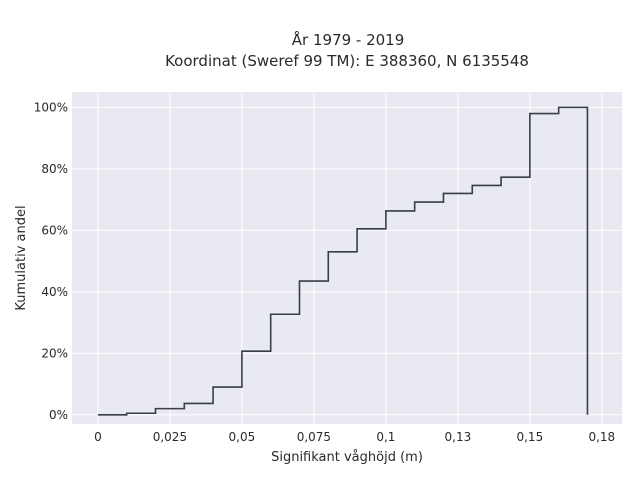 The width and height of the screenshot is (640, 480). What do you see at coordinates (601, 437) in the screenshot?
I see `x-tick-label: 0,18` at bounding box center [601, 437].